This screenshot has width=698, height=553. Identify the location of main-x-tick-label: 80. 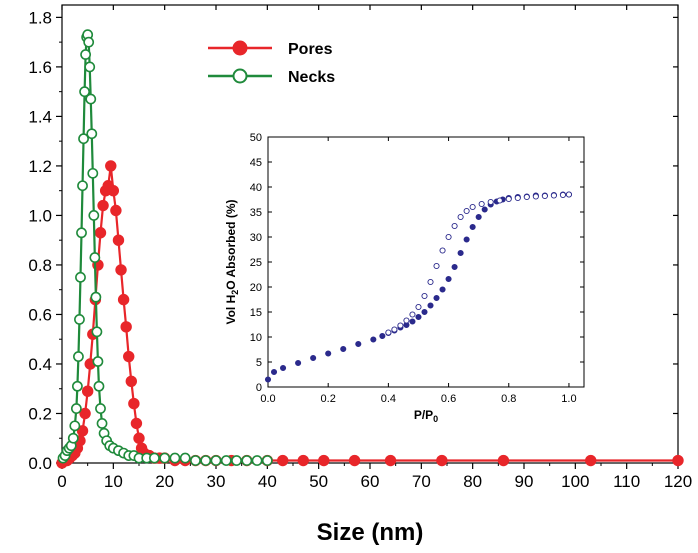
(472, 481).